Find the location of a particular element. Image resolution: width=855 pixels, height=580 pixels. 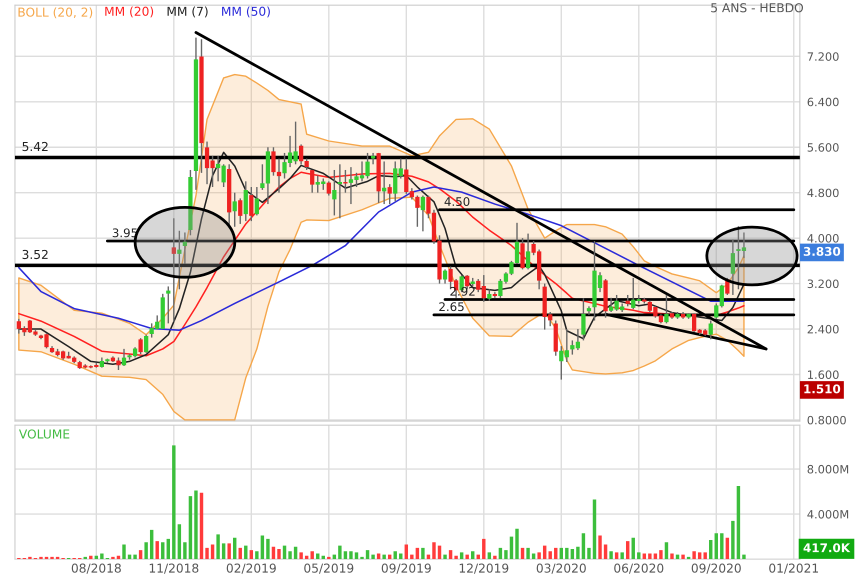

y-tick-label: 1.600 is located at coordinates (823, 374).